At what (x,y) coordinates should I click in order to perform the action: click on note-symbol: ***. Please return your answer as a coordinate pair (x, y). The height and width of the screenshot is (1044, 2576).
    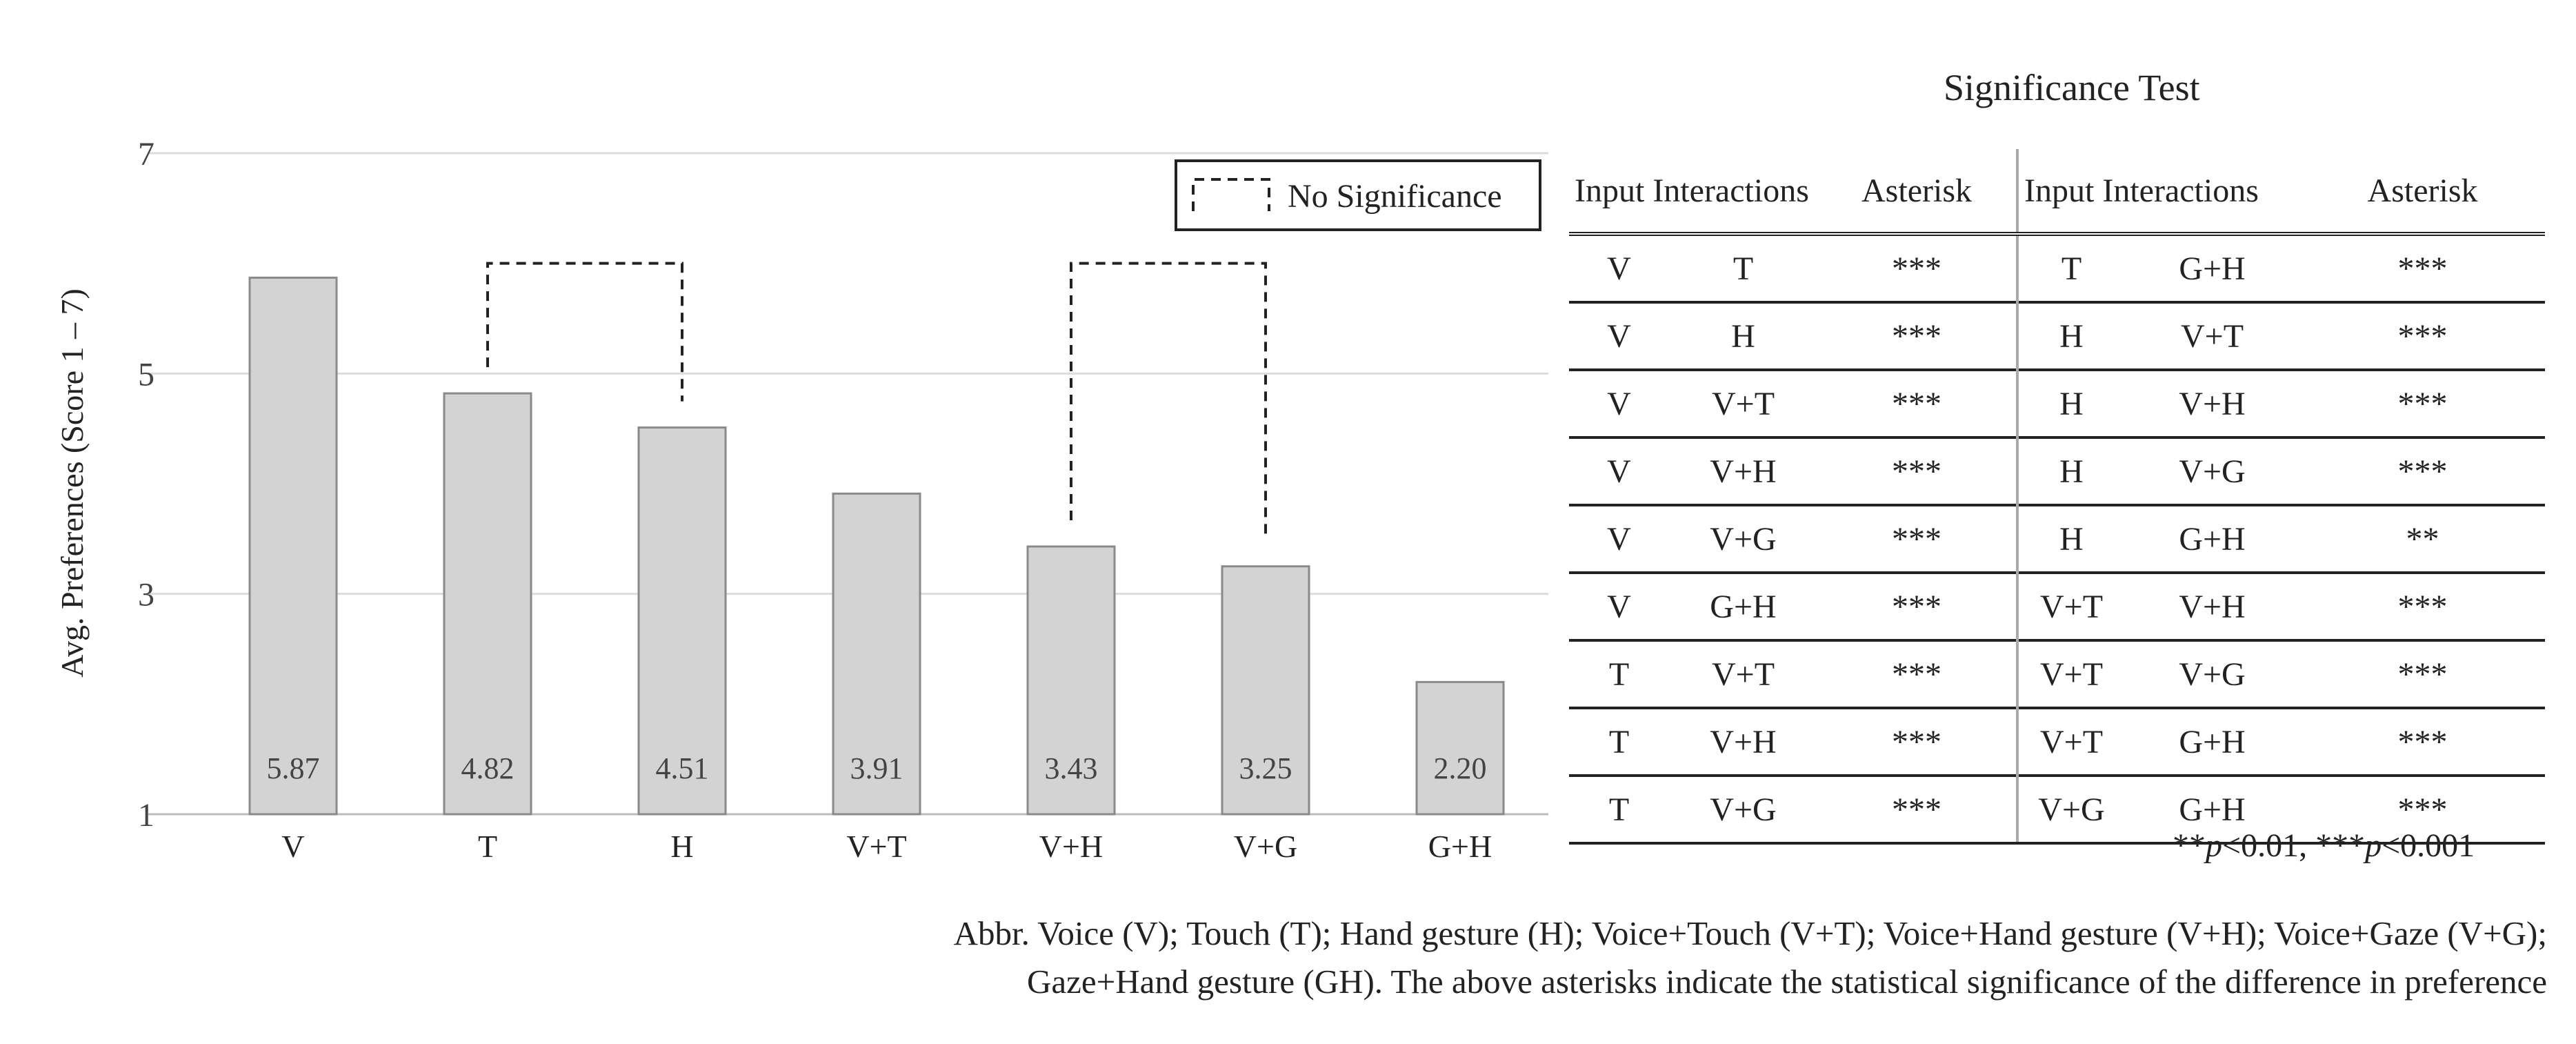
    Looking at the image, I should click on (2340, 845).